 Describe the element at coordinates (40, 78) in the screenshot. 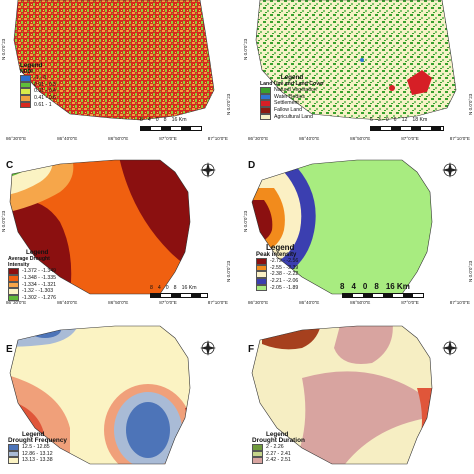

I see `legend-label: -1 - 0` at that location.